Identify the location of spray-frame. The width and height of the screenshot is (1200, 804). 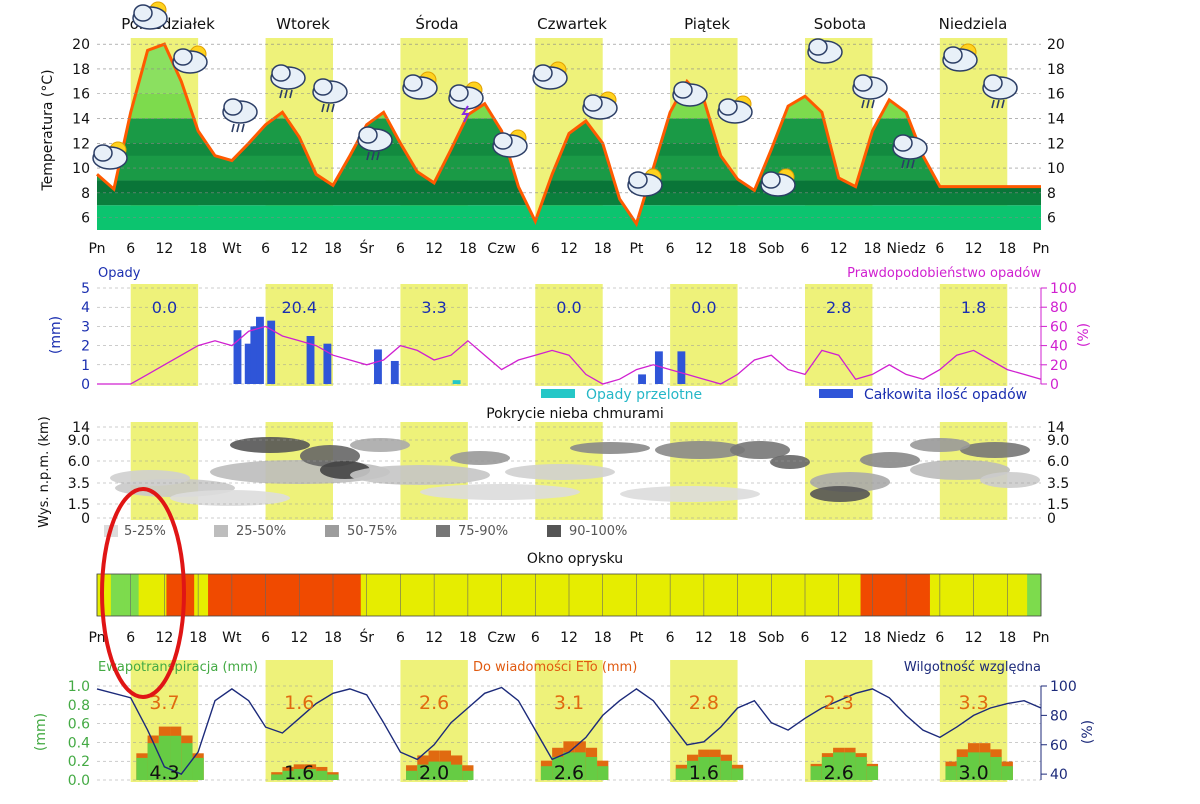
(569, 595).